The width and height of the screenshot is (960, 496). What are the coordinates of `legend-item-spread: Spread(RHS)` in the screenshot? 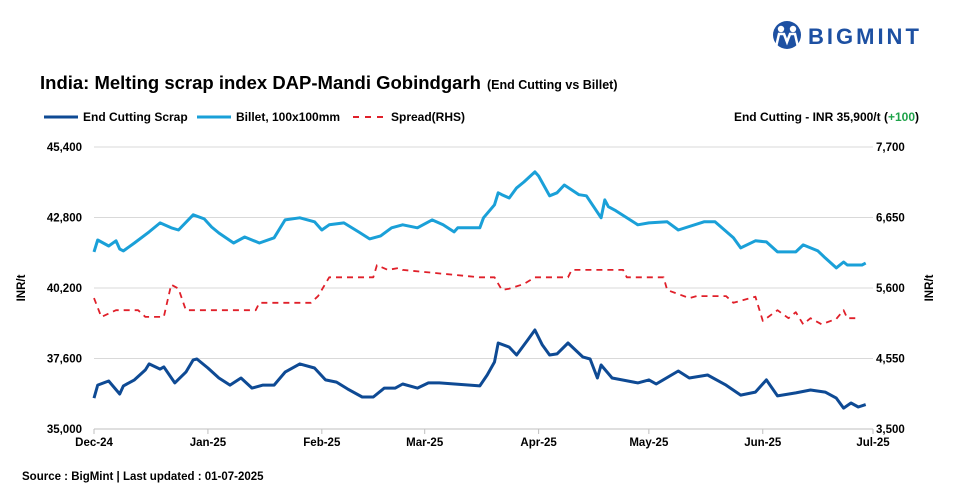 It's located at (409, 117).